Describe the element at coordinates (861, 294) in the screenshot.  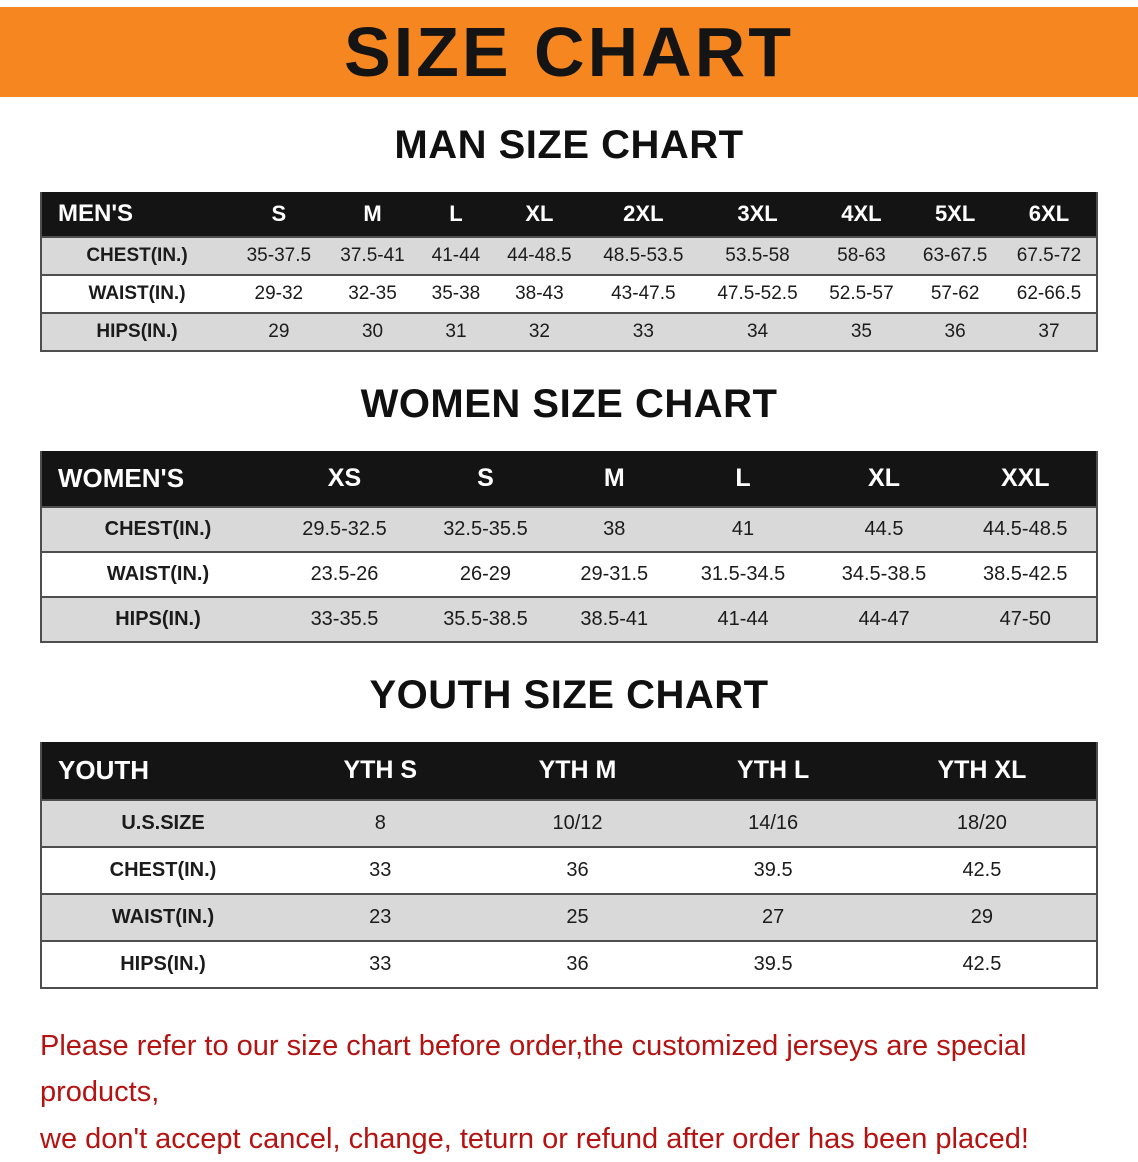
I see `measurement-value-cell: 52.5-57` at that location.